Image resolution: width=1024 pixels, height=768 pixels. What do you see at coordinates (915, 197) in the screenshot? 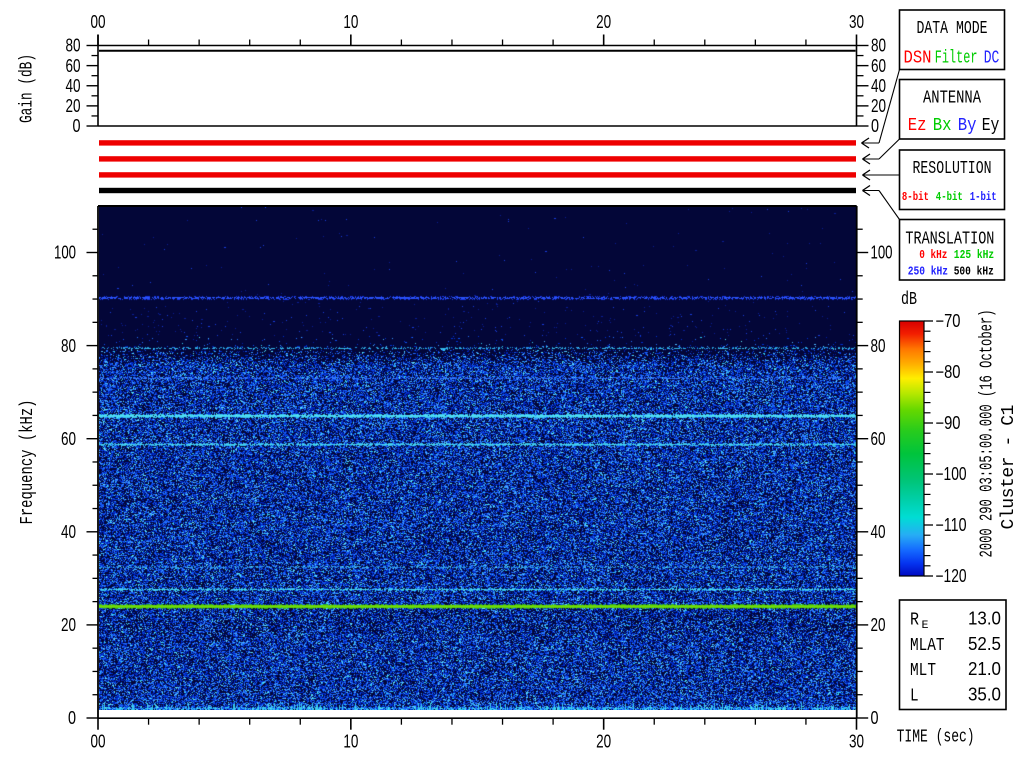
I see `svg-text: 8-bit` at bounding box center [915, 197].